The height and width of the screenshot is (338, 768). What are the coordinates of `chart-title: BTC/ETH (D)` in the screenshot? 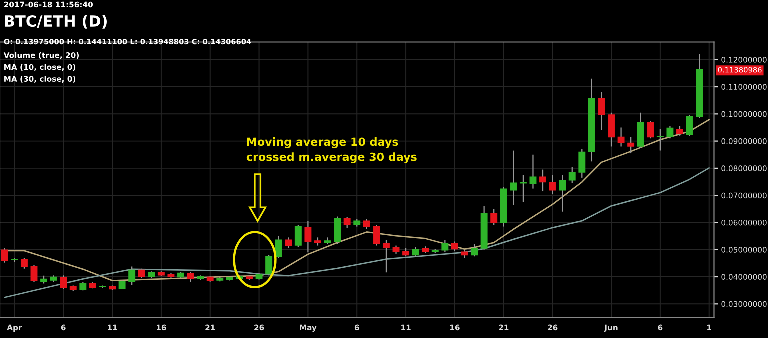 It's located at (56, 22).